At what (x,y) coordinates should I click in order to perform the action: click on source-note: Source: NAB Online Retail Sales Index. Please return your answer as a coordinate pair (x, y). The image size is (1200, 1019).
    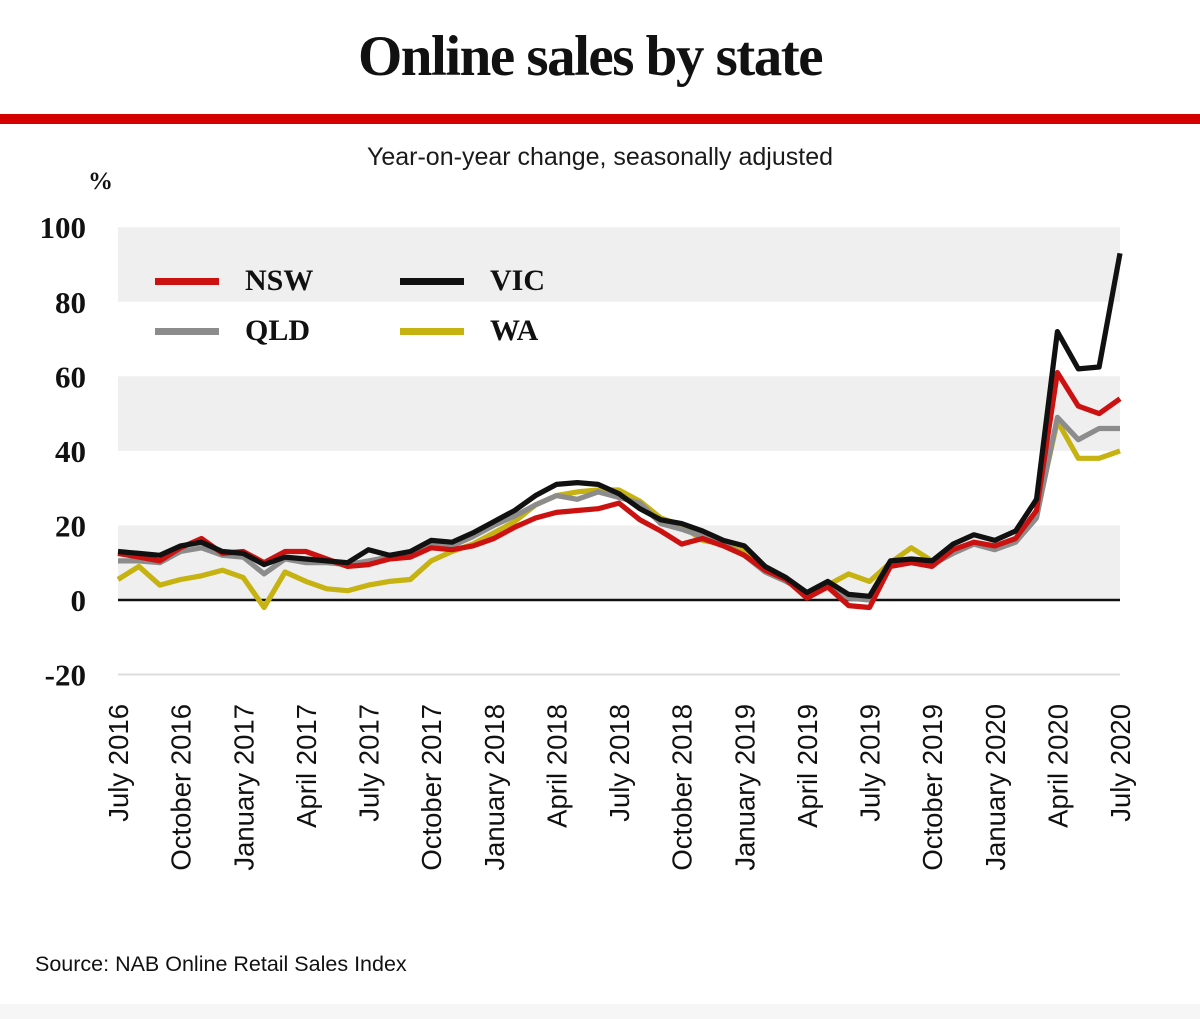
    Looking at the image, I should click on (221, 964).